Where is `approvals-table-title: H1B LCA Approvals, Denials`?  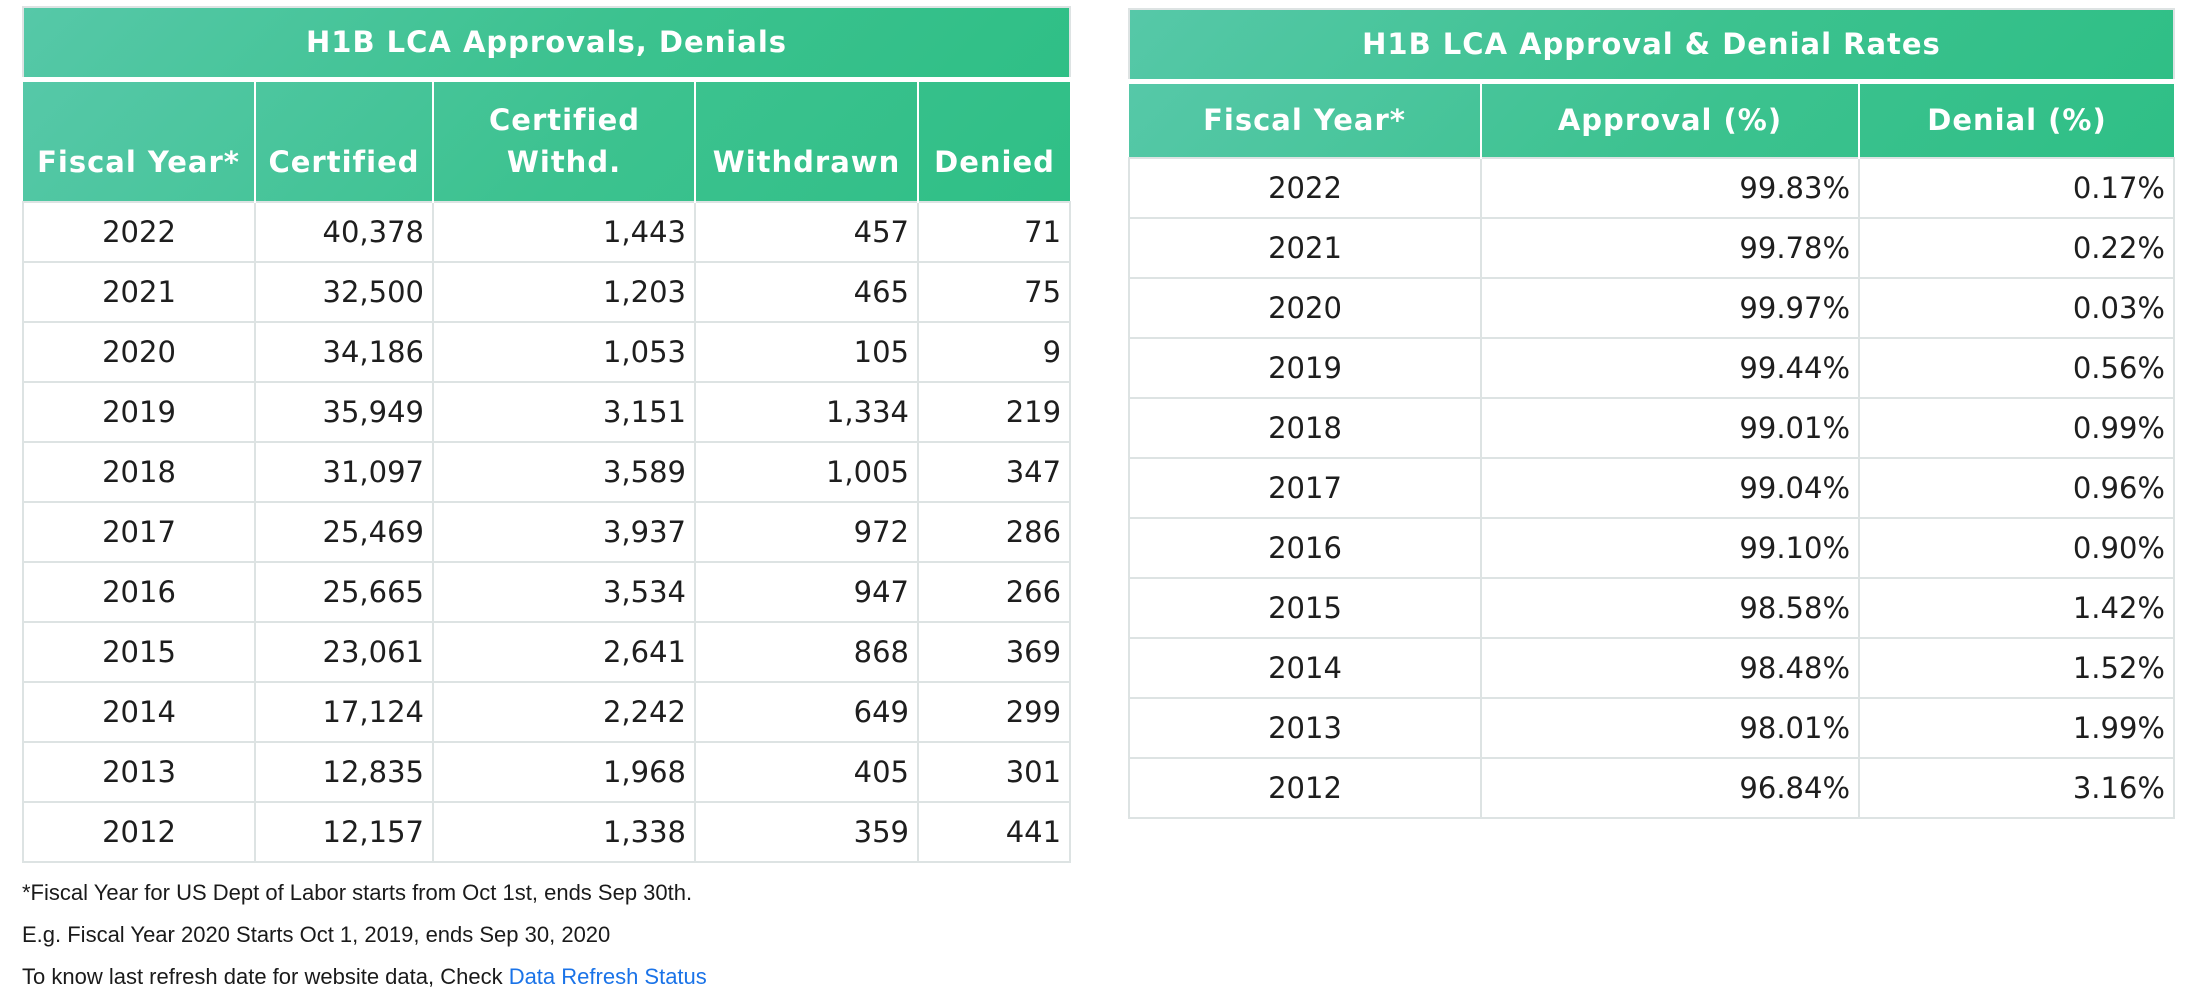
approvals-table-title: H1B LCA Approvals, Denials is located at coordinates (546, 44).